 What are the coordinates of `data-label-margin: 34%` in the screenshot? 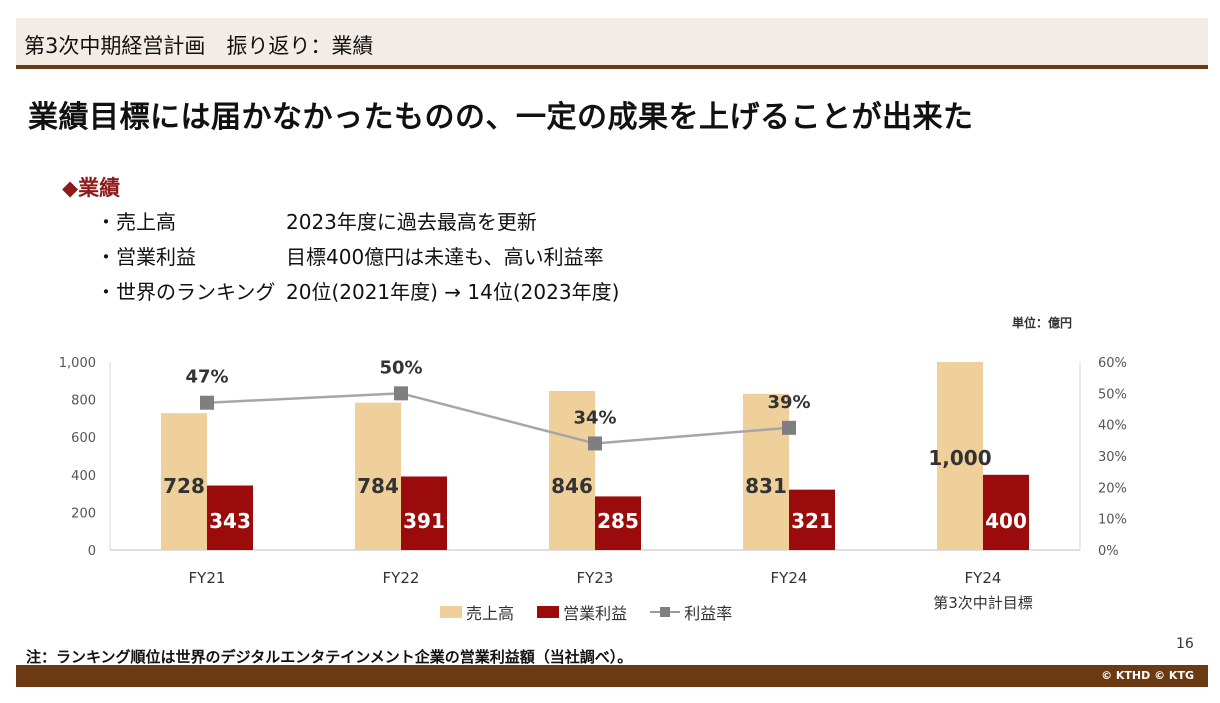 It's located at (594, 417).